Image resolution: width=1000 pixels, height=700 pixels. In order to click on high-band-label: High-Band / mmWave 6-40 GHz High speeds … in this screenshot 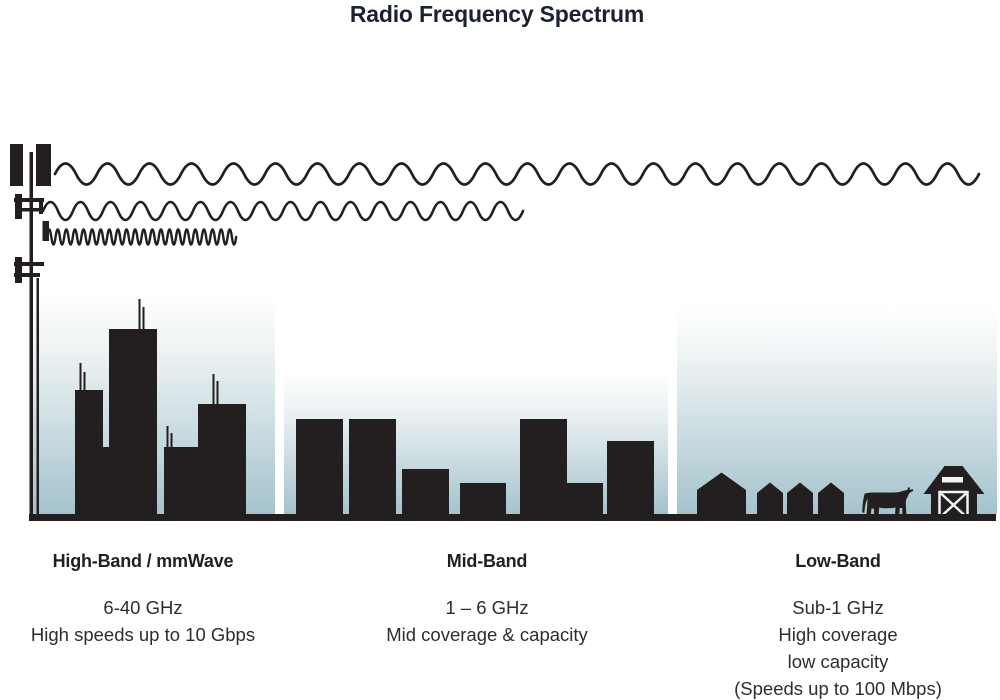, I will do `click(143, 599)`.